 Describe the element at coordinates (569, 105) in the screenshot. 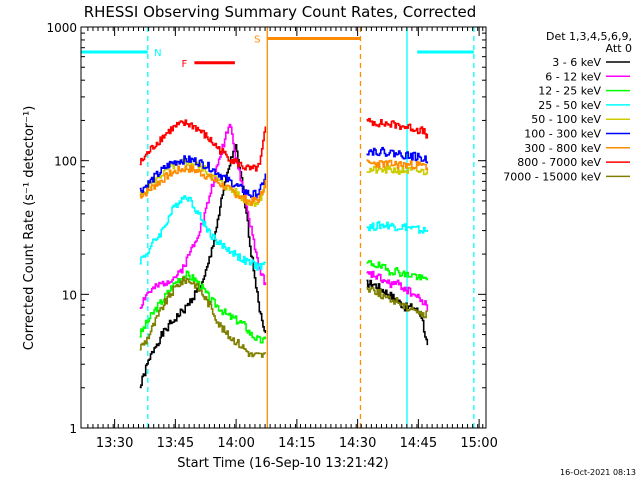

I see `legend-label: 25 - 50 keV` at that location.